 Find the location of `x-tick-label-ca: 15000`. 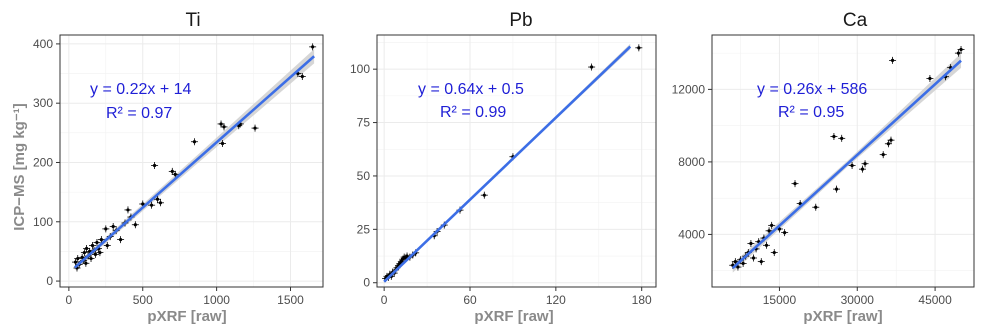

x-tick-label-ca: 15000 is located at coordinates (780, 300).